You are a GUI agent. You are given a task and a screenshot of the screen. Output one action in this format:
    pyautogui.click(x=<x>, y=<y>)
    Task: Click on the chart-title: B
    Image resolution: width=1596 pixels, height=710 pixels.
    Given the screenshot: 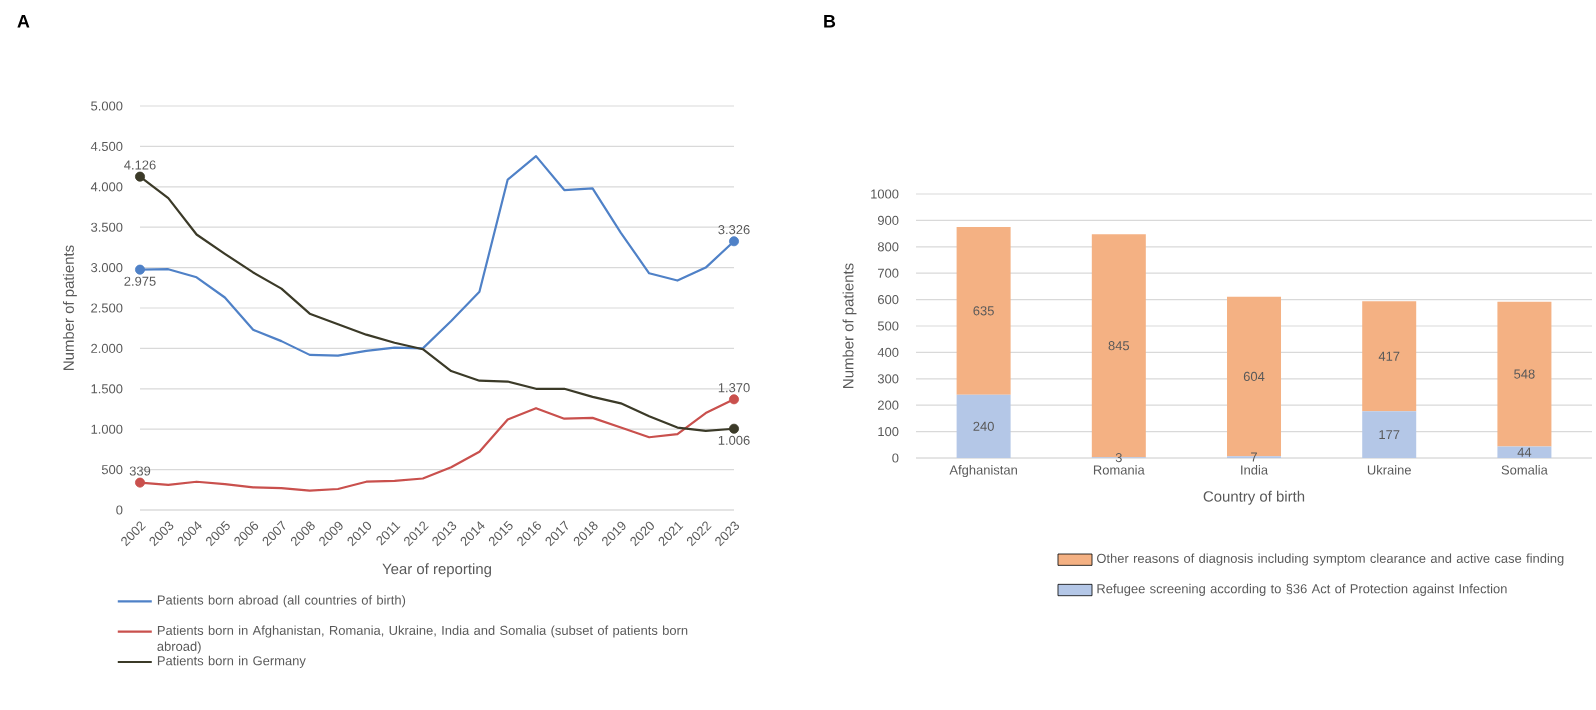 What is the action you would take?
    pyautogui.click(x=830, y=21)
    